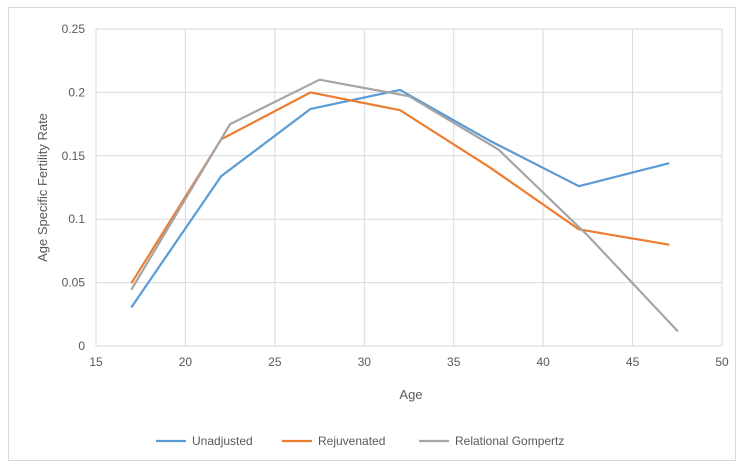 The height and width of the screenshot is (468, 743). Describe the element at coordinates (409, 362) in the screenshot. I see `x-axis-tick-labels: 15 20 25 30 35 40 45 50` at that location.